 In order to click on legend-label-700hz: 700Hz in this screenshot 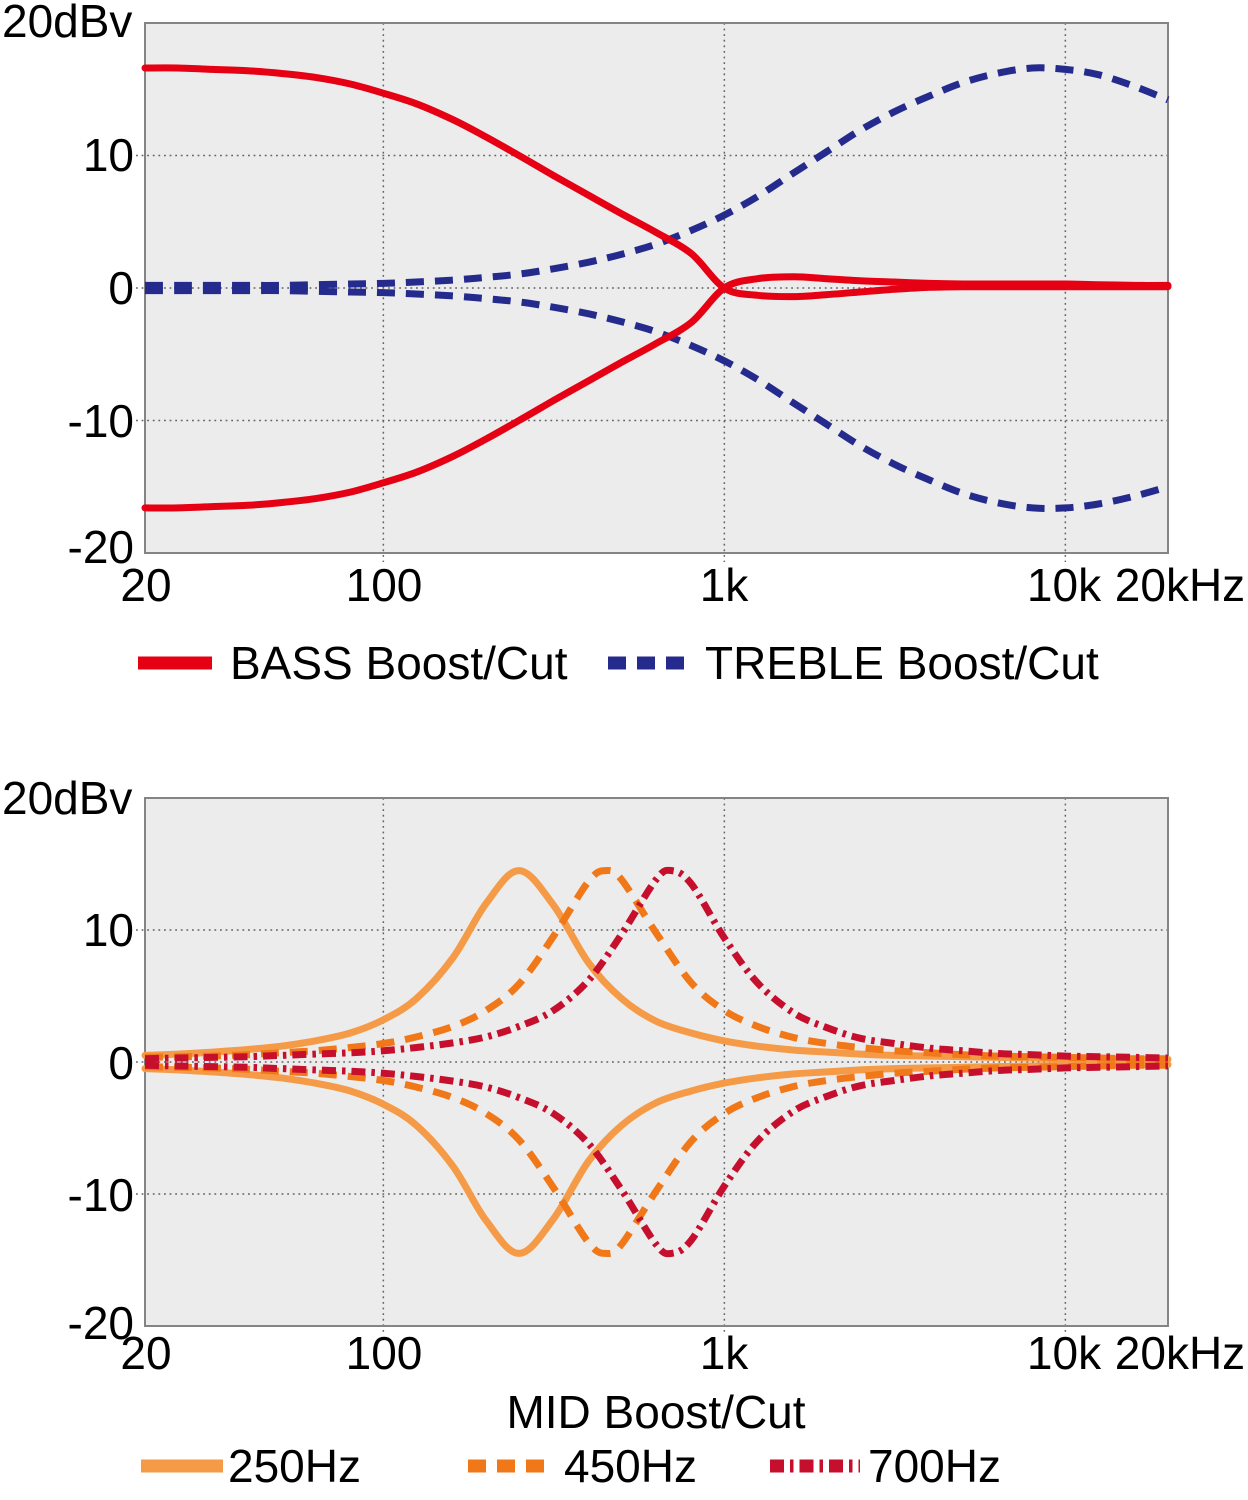, I will do `click(934, 1466)`.